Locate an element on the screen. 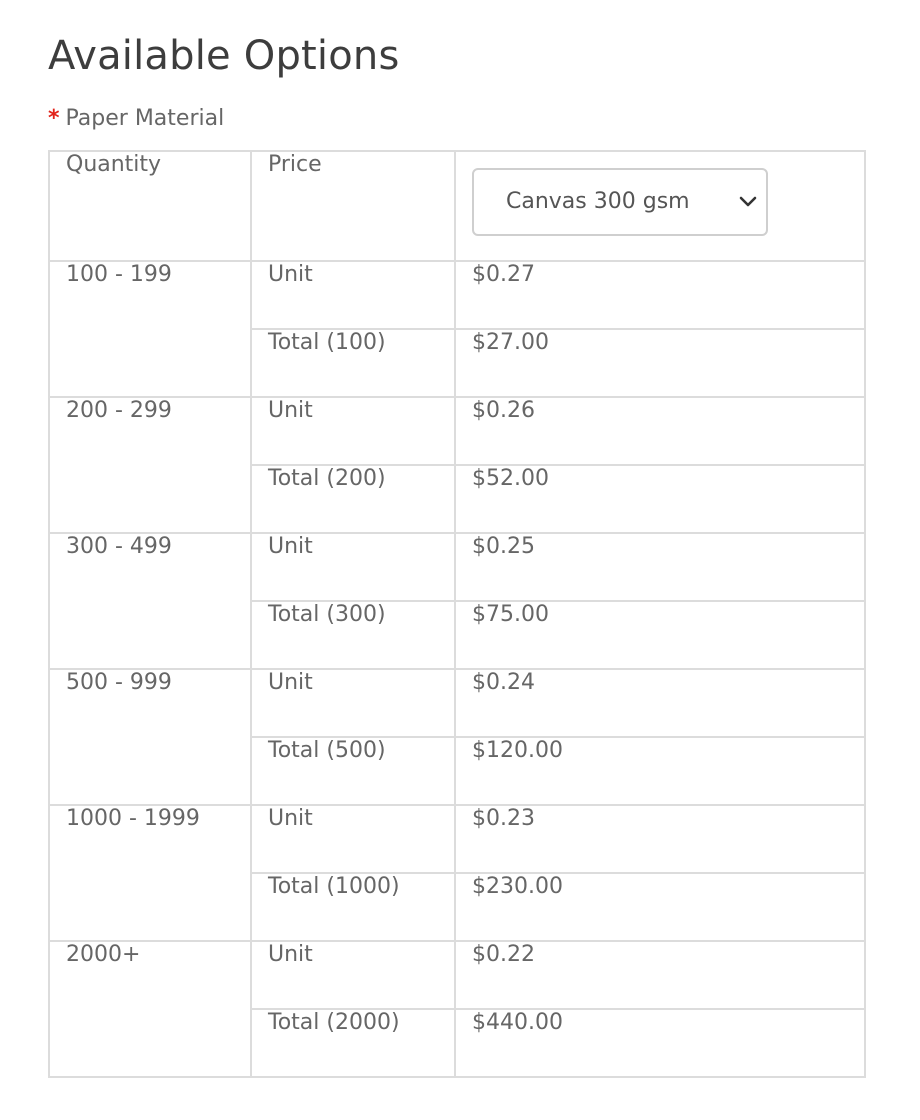  paper-material-label: * Paper Material is located at coordinates (136, 119).